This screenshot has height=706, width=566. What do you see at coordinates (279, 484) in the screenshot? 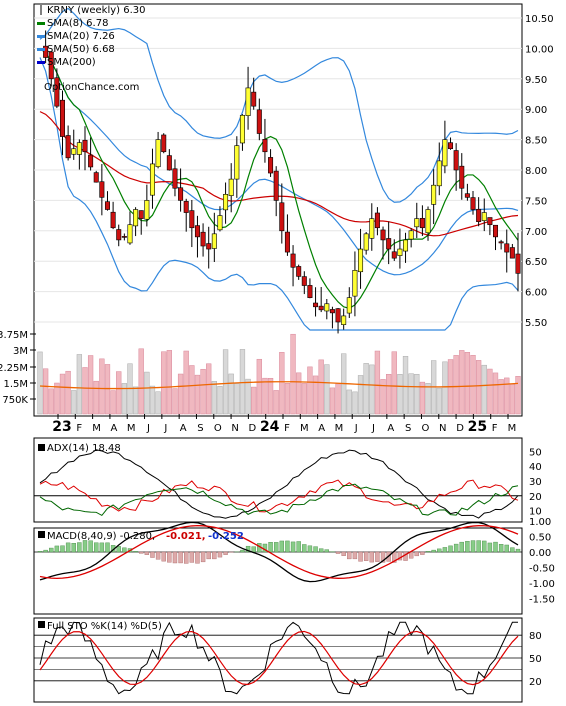
I see `adx-line` at bounding box center [279, 484].